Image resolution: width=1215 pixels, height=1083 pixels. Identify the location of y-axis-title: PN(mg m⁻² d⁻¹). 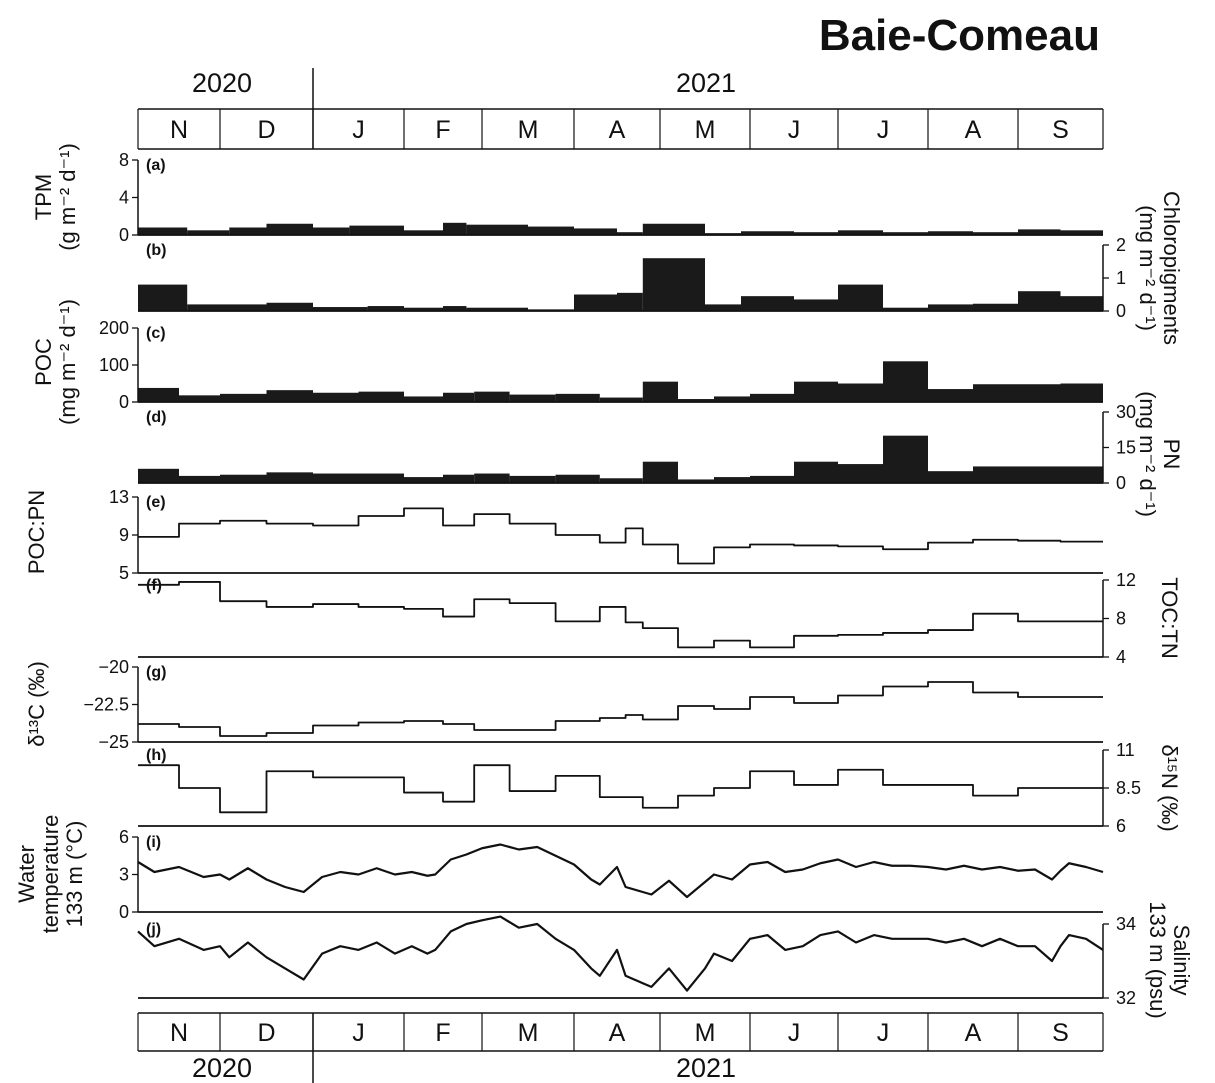
(1159, 454).